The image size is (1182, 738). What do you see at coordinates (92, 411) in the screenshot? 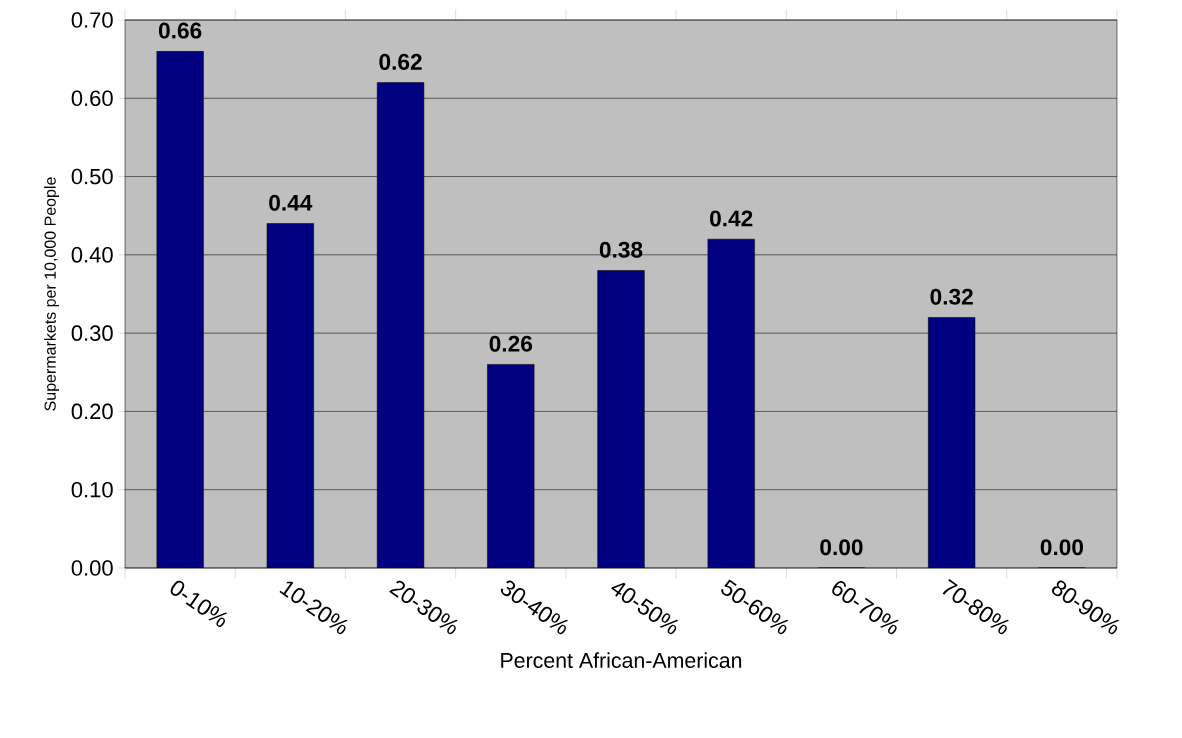
I see `y-tick-label: 0.20` at bounding box center [92, 411].